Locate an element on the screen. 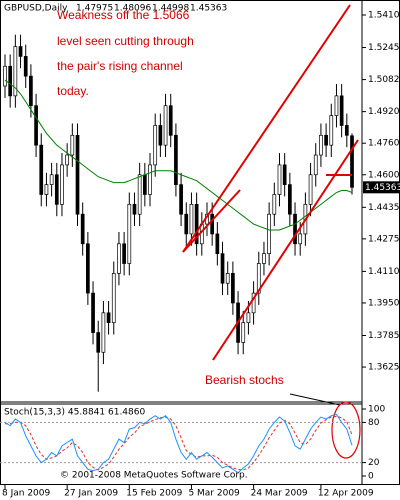 This screenshot has width=400, height=500. stoch-label: Stoch(15,3,3) 45.8841 61.4860 is located at coordinates (74, 413).